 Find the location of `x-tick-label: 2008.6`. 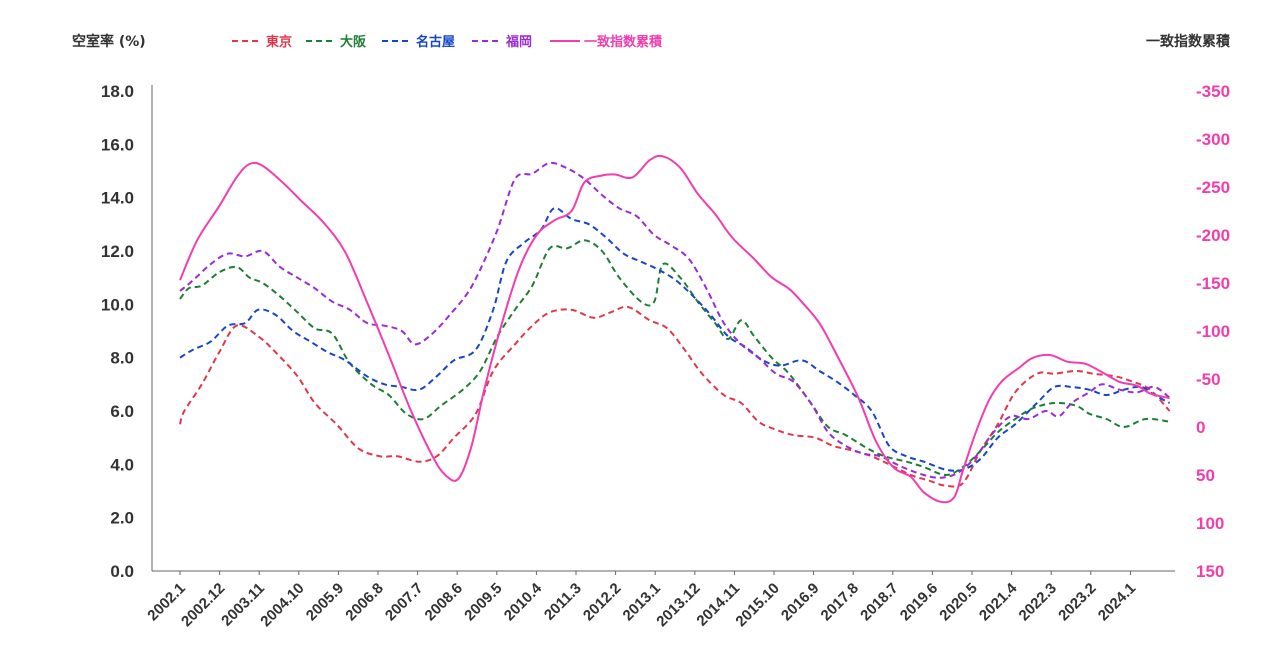

x-tick-label: 2008.6 is located at coordinates (444, 602).